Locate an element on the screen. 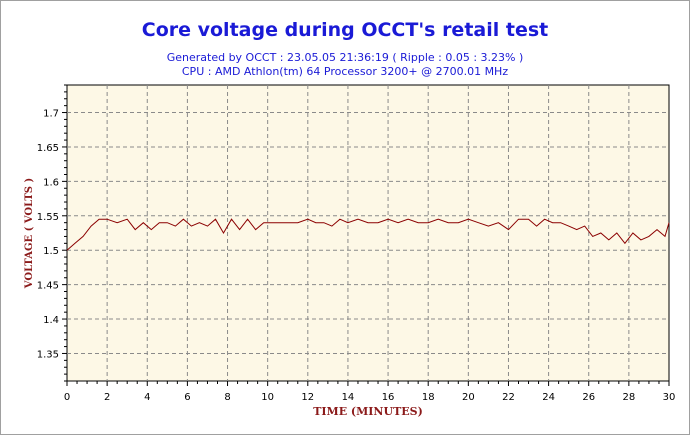  x-tick-label: 28 is located at coordinates (628, 397).